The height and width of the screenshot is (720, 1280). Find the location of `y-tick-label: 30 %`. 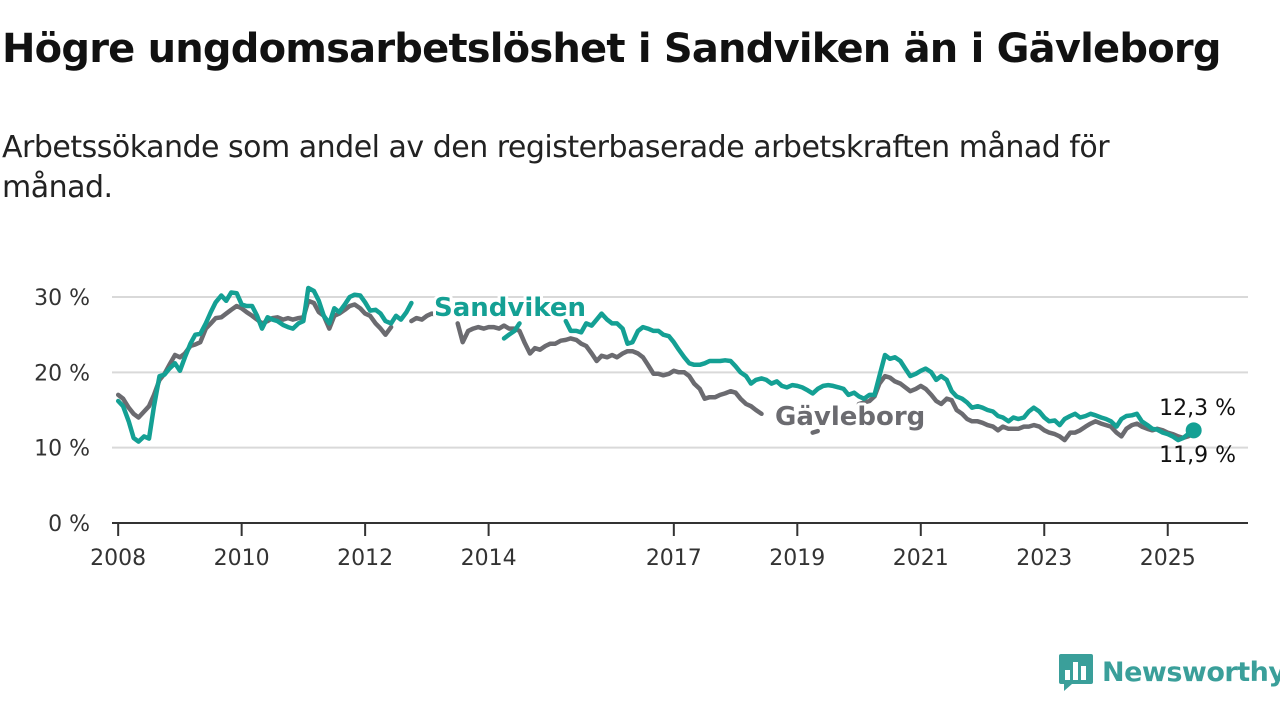

y-tick-label: 30 % is located at coordinates (62, 298).